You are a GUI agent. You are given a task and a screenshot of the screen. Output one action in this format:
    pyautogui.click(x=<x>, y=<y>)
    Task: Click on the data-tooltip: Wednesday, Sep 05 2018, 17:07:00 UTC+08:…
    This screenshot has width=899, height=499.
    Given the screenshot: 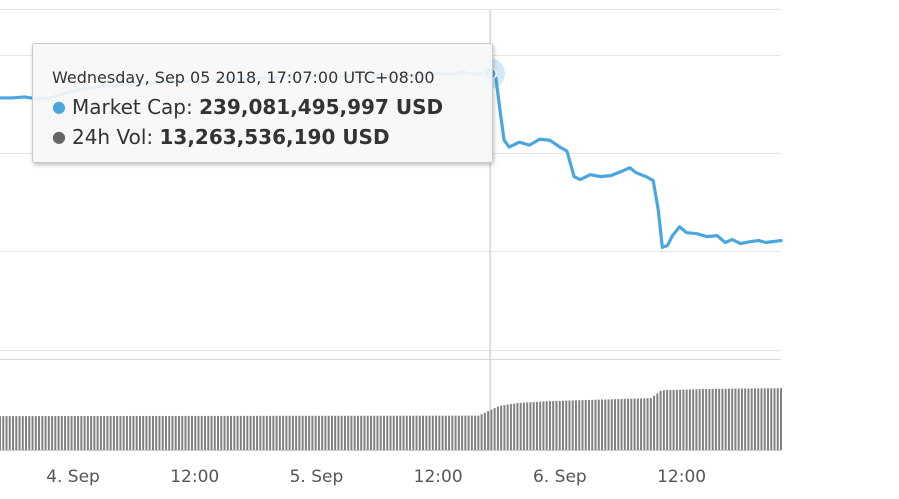 What is the action you would take?
    pyautogui.click(x=262, y=103)
    